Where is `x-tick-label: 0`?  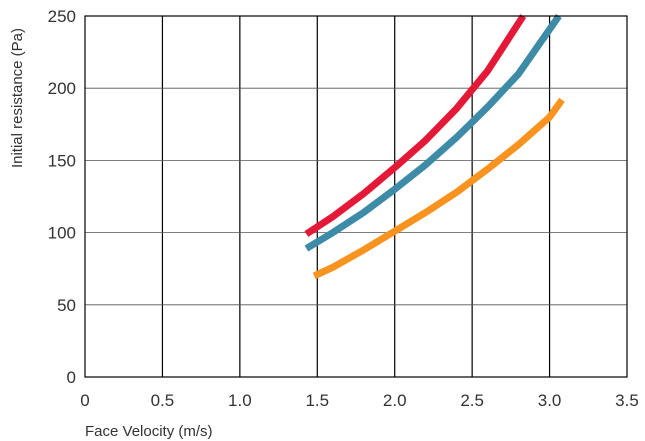 x-tick-label: 0 is located at coordinates (84, 400).